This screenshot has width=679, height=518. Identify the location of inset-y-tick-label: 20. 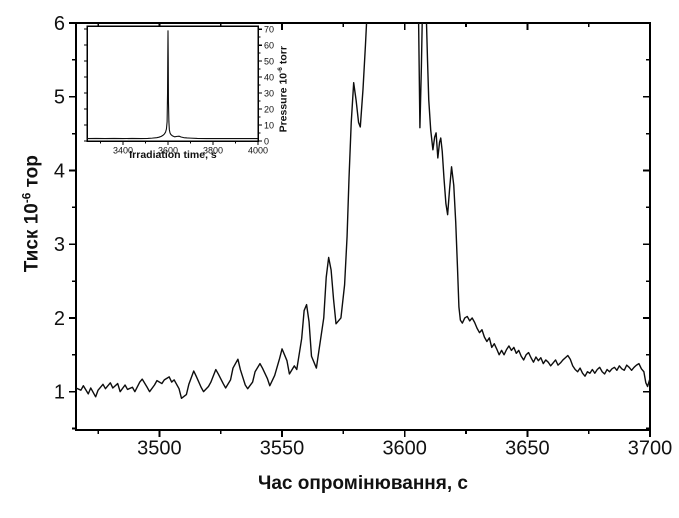
(269, 110).